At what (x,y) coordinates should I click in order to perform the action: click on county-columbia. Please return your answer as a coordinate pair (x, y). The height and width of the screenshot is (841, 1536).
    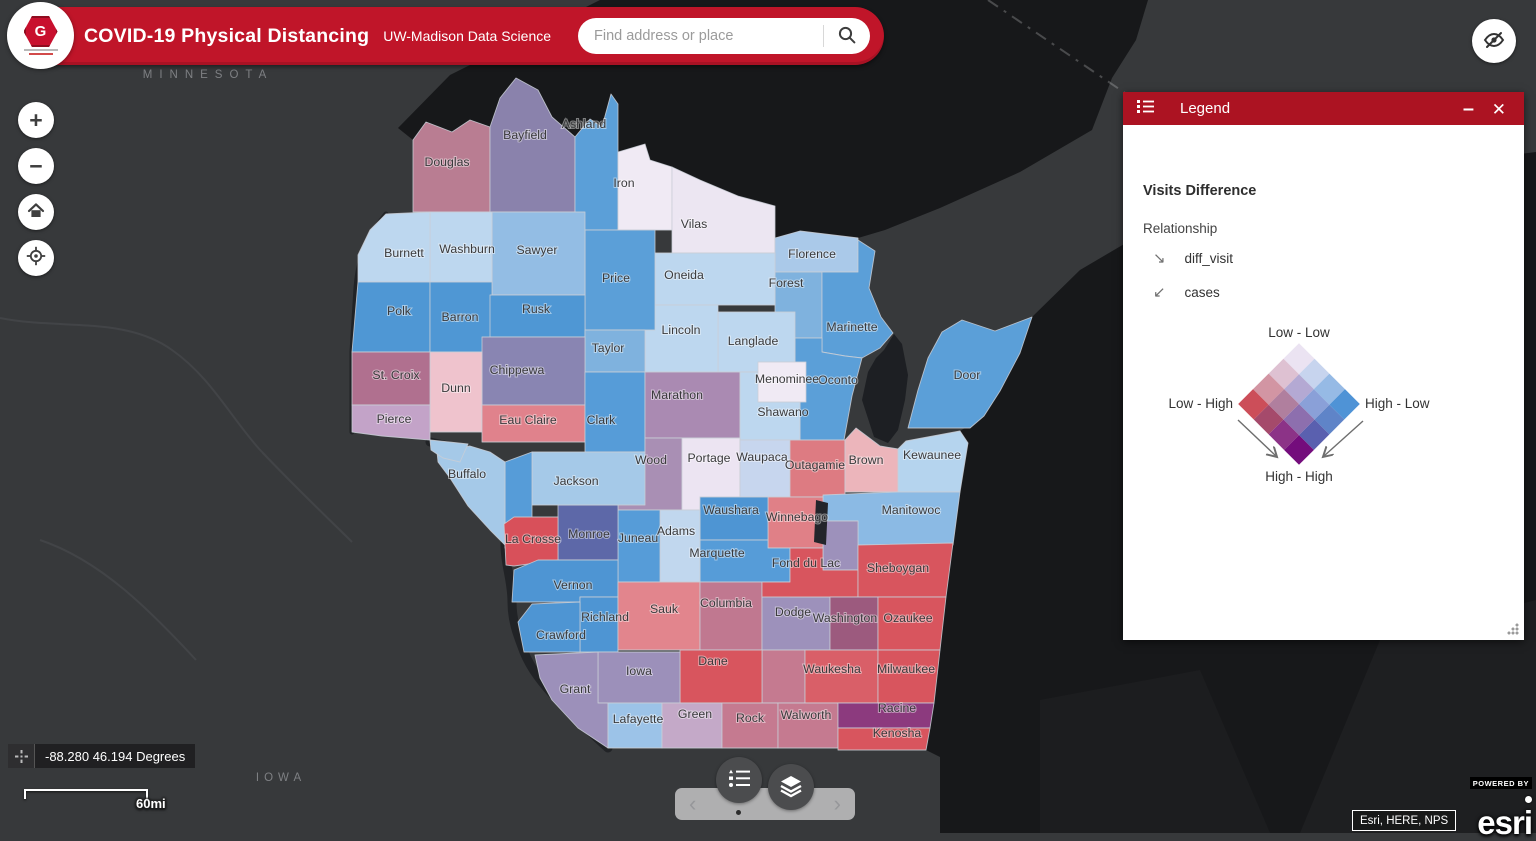
    Looking at the image, I should click on (731, 616).